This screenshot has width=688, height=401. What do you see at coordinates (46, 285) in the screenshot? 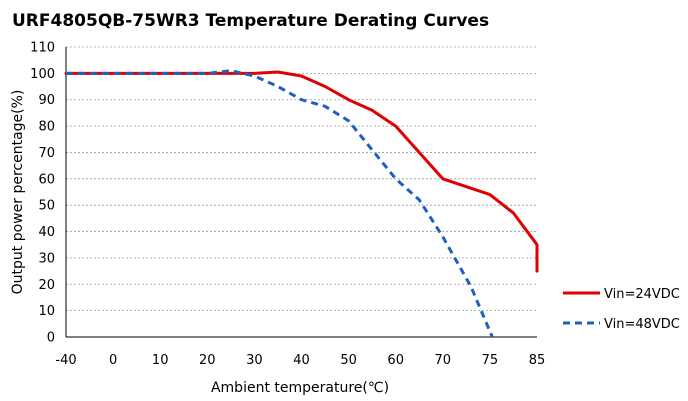
I see `y-tick-label: 20` at bounding box center [46, 285].